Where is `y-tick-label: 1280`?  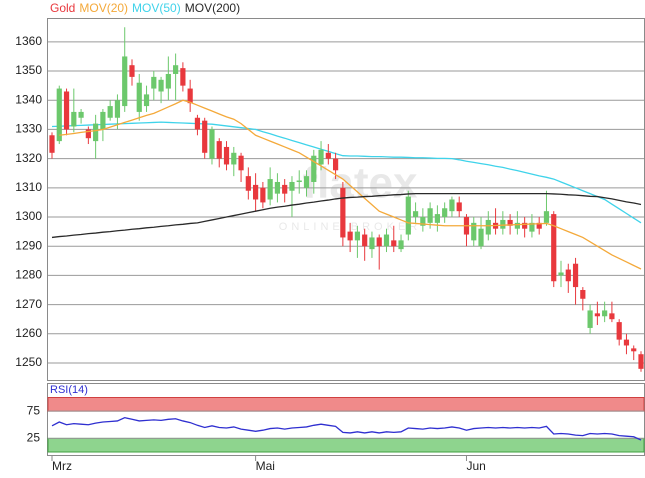
y-tick-label: 1280 is located at coordinates (28, 275).